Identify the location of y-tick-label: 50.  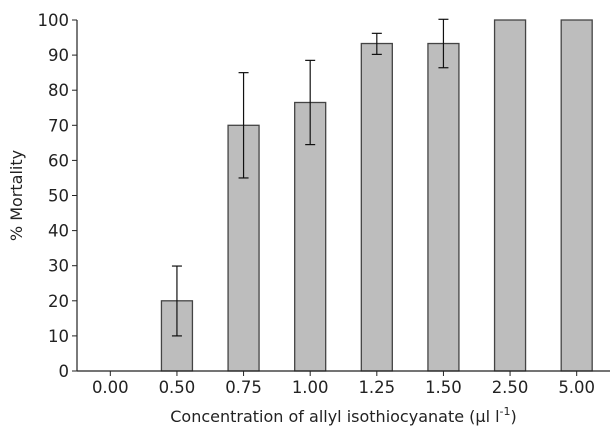
(58, 196).